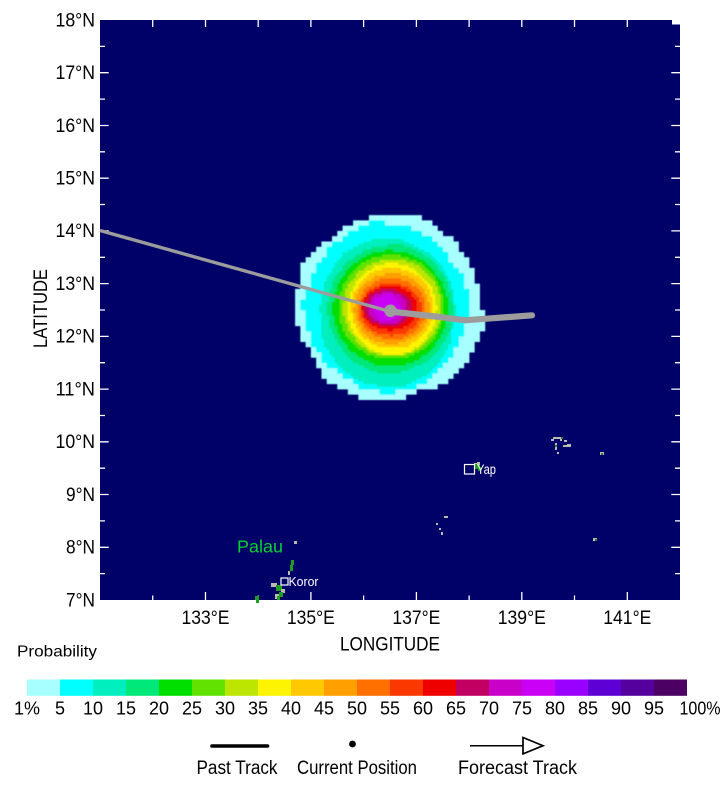 The height and width of the screenshot is (810, 720). I want to click on svg-text: 15°N, so click(76, 179).